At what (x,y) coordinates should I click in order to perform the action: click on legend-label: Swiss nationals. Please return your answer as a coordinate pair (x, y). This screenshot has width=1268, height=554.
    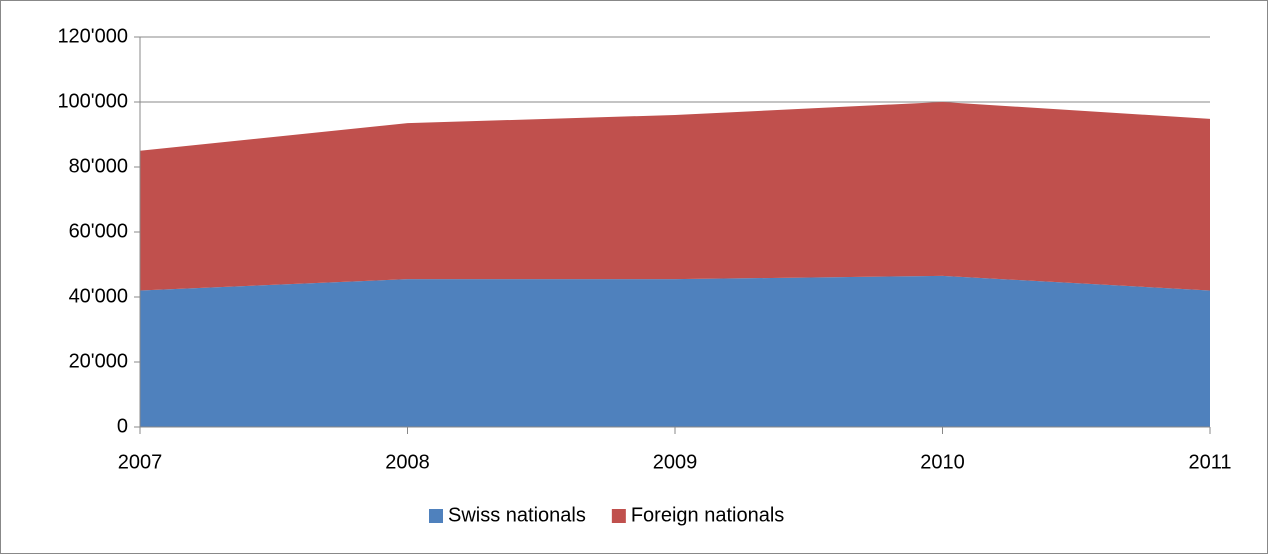
    Looking at the image, I should click on (517, 515).